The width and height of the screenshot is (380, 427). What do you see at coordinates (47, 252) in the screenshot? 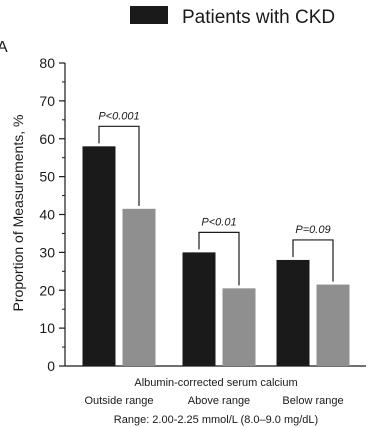
I see `y-tick-label: 30` at bounding box center [47, 252].